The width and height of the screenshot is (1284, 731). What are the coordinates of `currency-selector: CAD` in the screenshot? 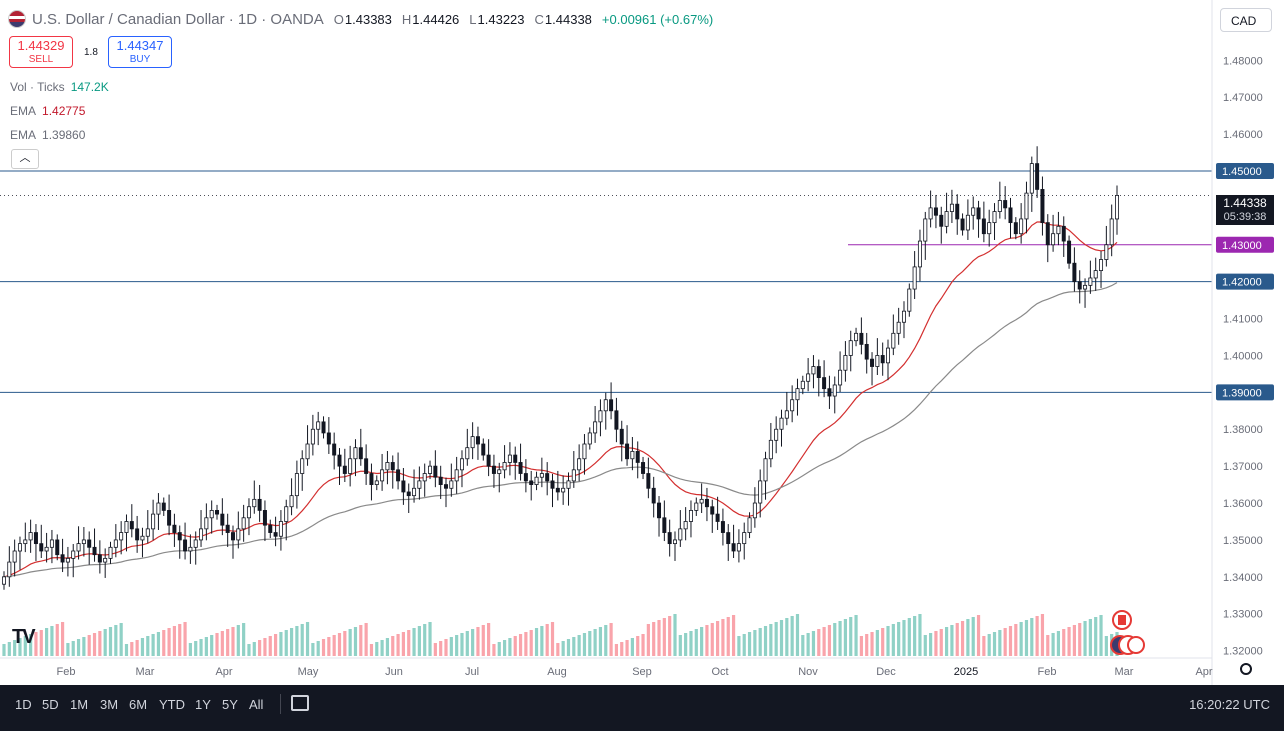 It's located at (1246, 20).